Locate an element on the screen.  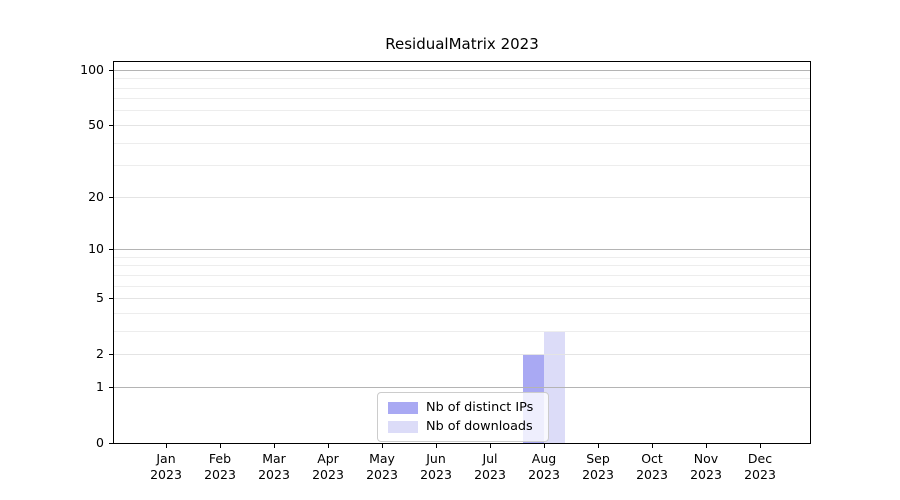
chart-title: ResidualMatrix 2023 is located at coordinates (462, 44).